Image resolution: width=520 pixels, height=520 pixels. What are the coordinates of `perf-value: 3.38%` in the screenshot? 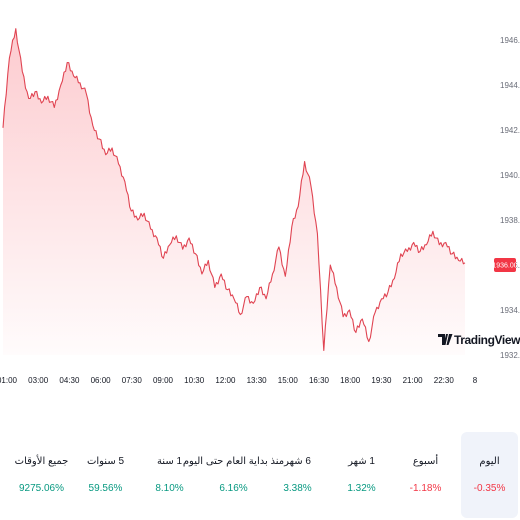 It's located at (297, 488).